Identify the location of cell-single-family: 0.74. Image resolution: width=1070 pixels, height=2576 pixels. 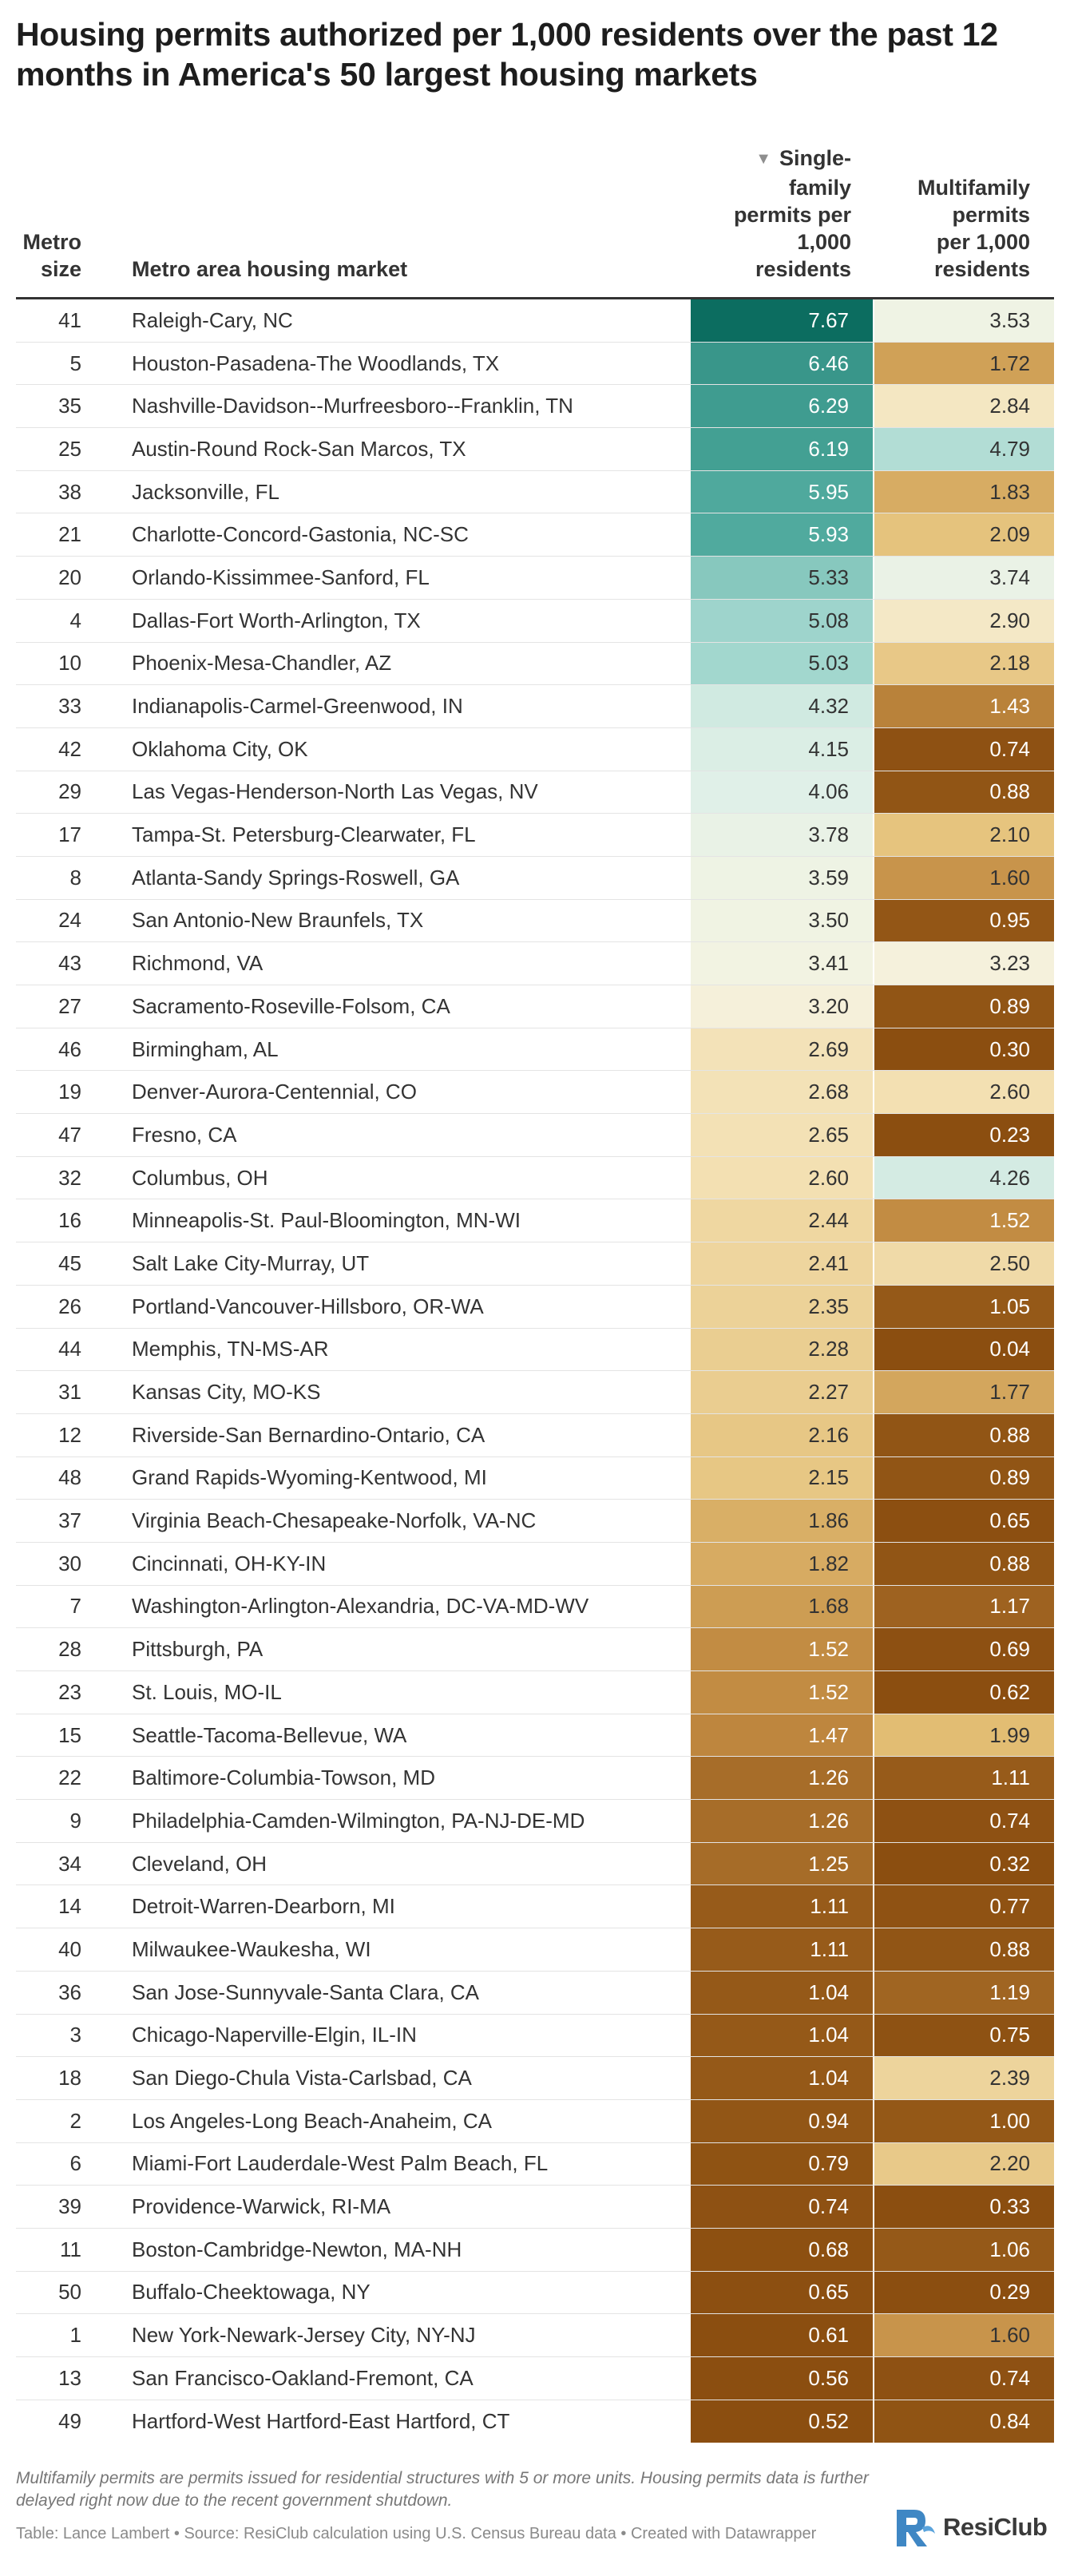
(782, 2207).